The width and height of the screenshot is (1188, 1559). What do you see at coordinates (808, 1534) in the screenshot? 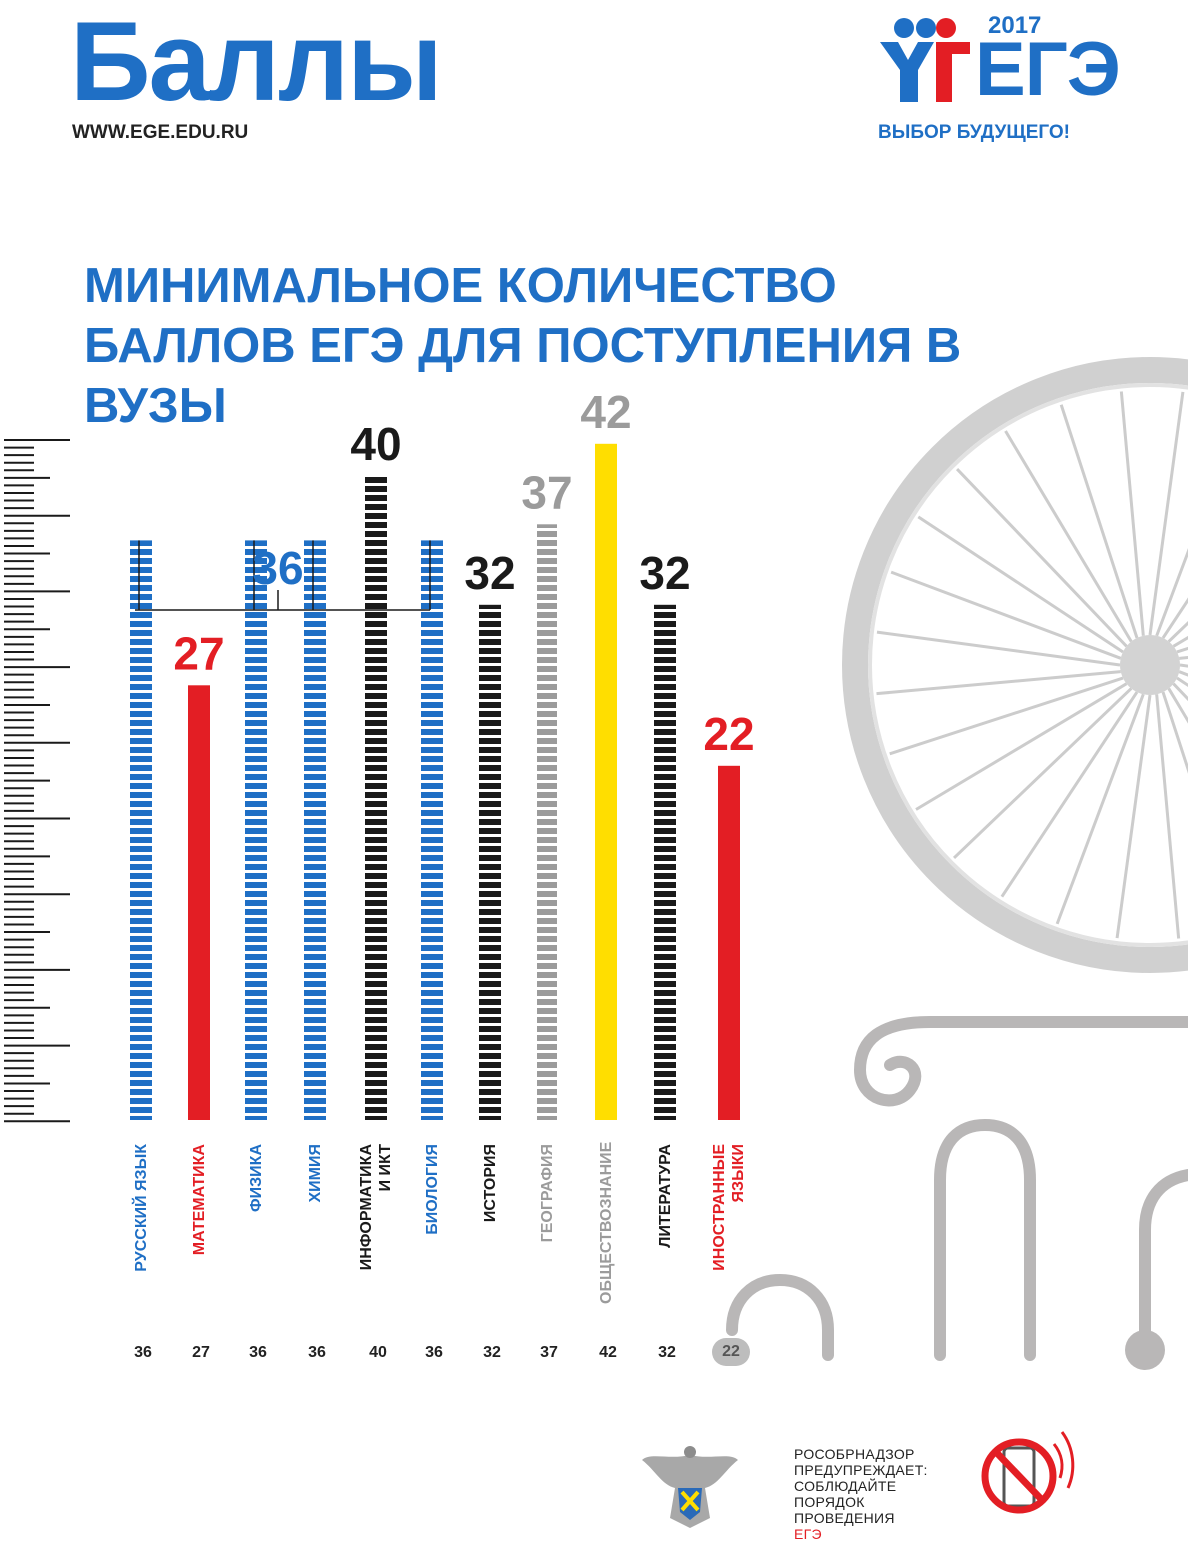
I see `footer-line-6: ЕГЭ` at bounding box center [808, 1534].